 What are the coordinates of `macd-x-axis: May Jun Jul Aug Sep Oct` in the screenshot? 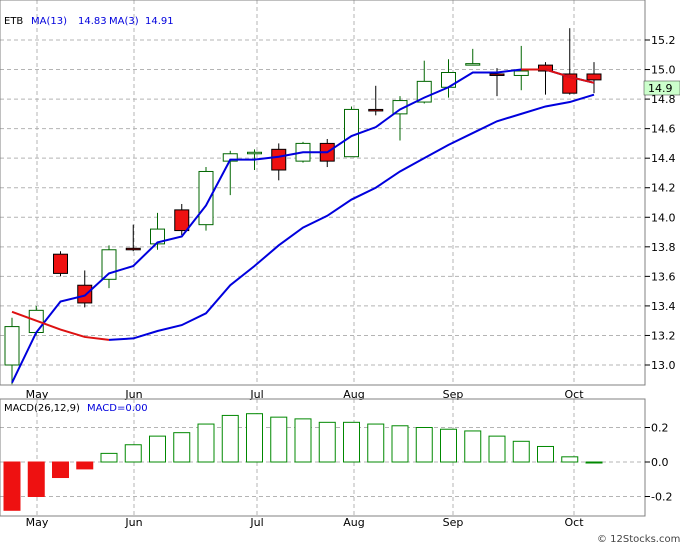 It's located at (305, 522).